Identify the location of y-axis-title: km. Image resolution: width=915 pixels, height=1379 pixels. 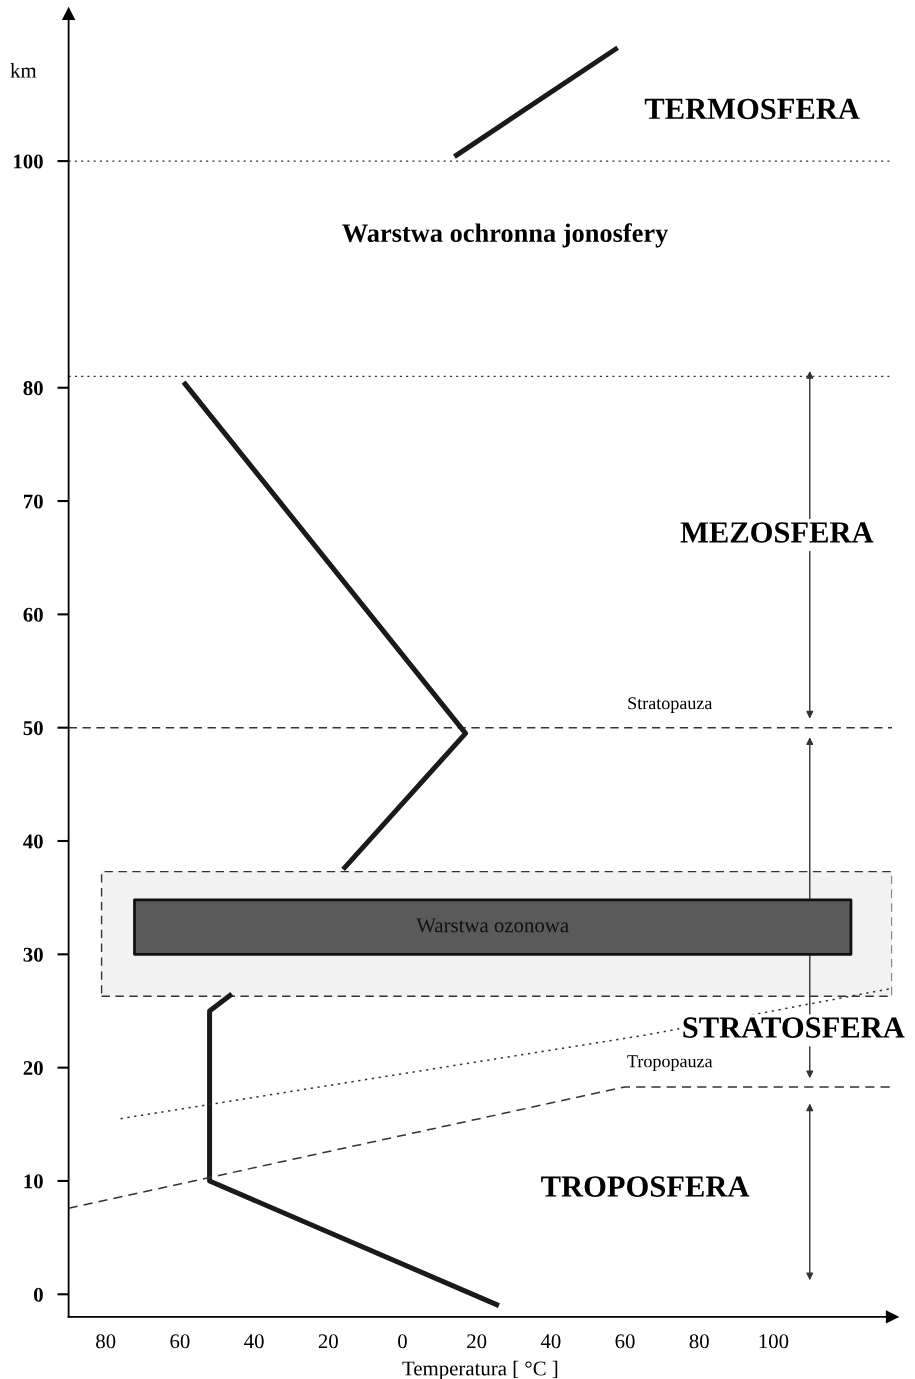
(23, 70).